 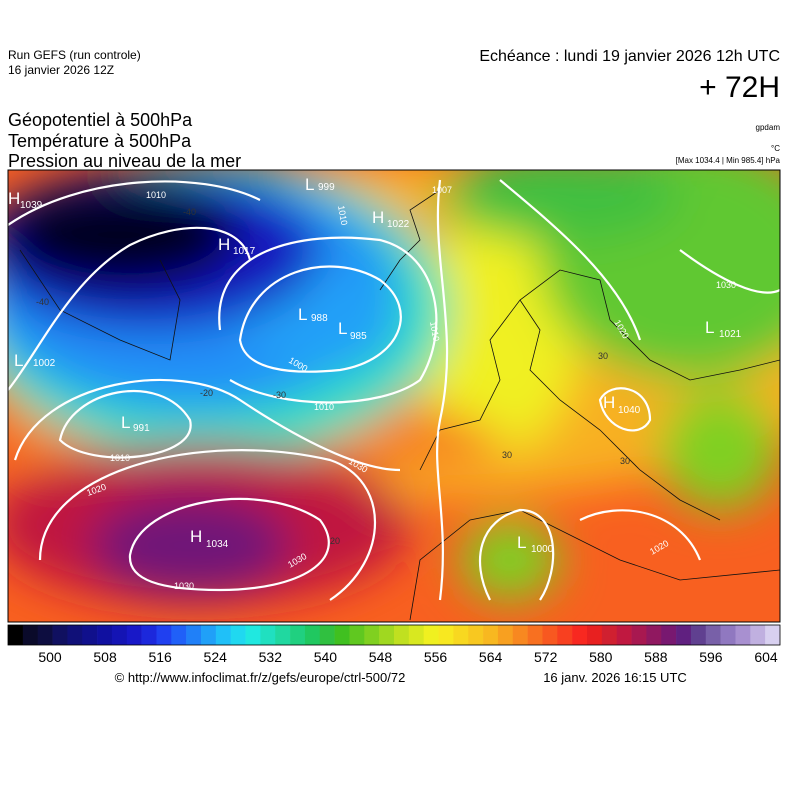 What do you see at coordinates (279, 395) in the screenshot?
I see `temperature-label: -30` at bounding box center [279, 395].